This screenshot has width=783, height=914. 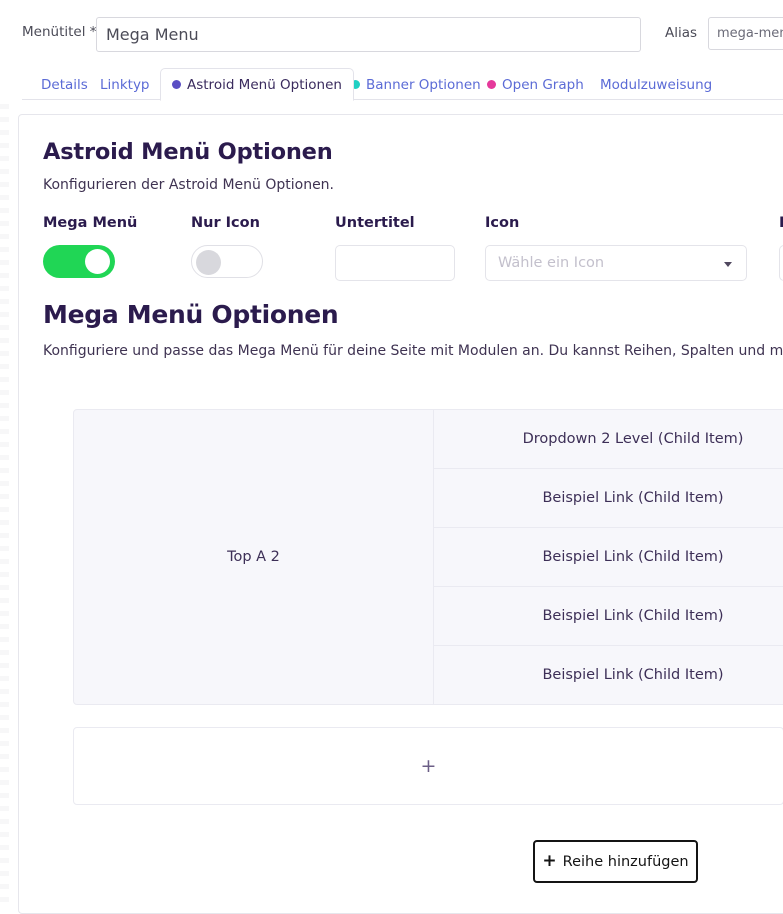 What do you see at coordinates (745, 33) in the screenshot?
I see `alias-input` at bounding box center [745, 33].